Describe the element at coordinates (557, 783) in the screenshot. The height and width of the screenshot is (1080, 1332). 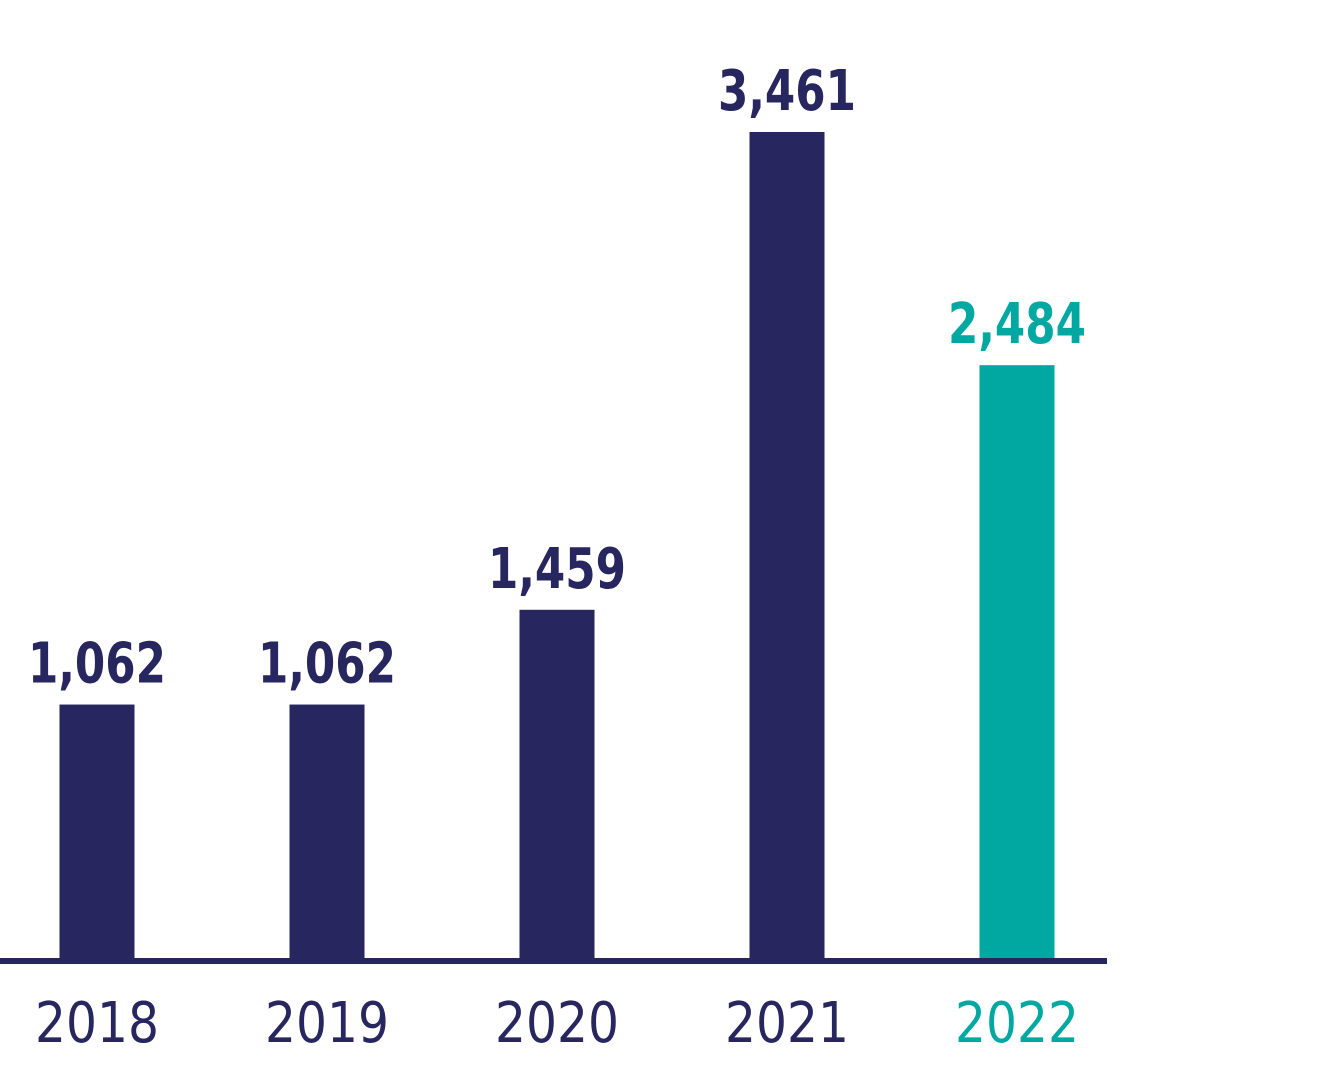
I see `bar-2020` at that location.